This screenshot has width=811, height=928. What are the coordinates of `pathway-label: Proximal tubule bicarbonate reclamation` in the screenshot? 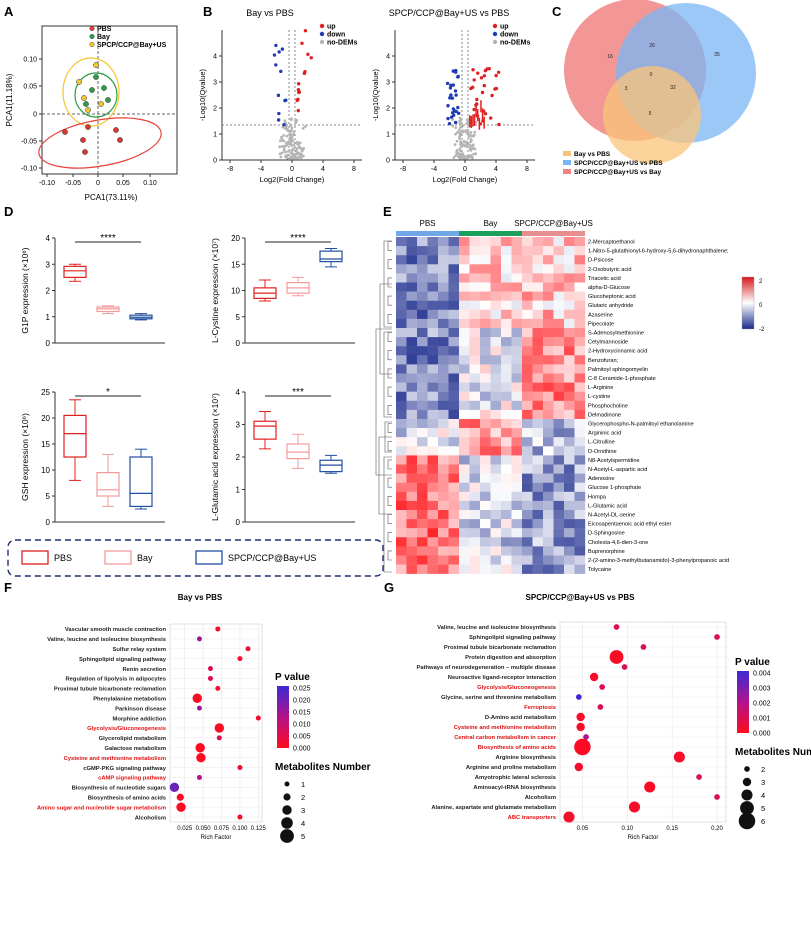 It's located at (110, 690).